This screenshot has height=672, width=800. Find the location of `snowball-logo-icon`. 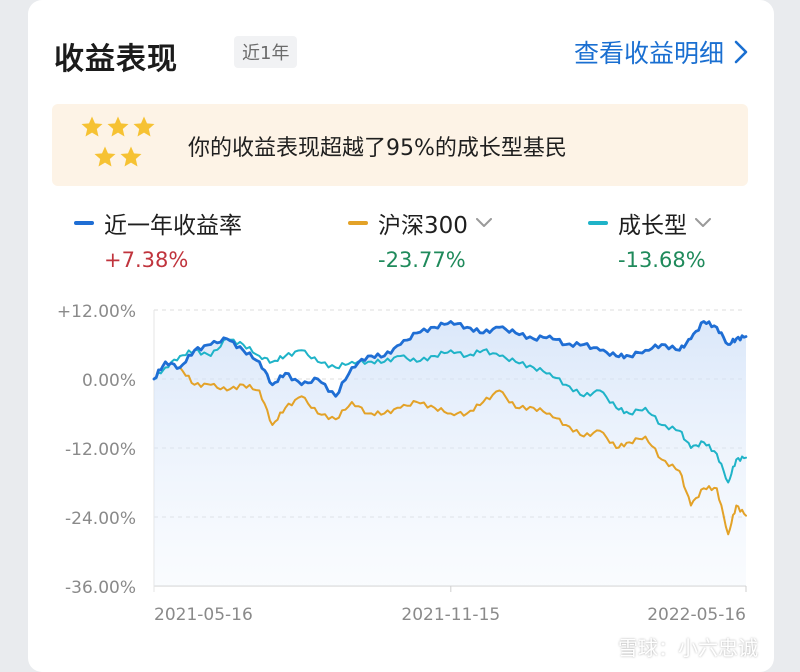

snowball-logo-icon is located at coordinates (600, 646).